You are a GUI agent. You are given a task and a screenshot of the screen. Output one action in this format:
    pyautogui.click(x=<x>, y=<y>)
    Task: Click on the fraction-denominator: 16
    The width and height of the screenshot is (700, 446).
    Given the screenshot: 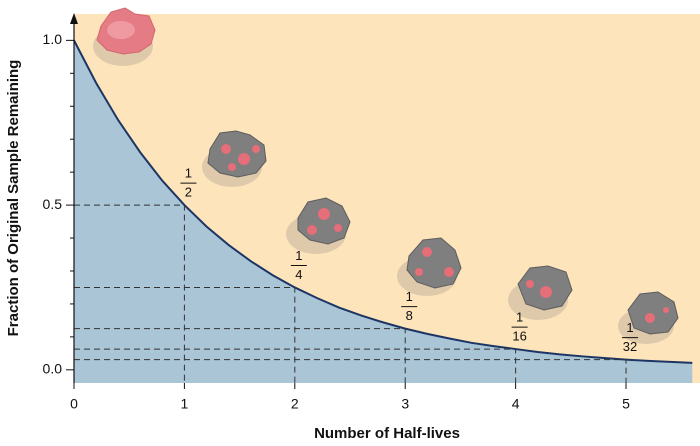 What is the action you would take?
    pyautogui.click(x=519, y=336)
    